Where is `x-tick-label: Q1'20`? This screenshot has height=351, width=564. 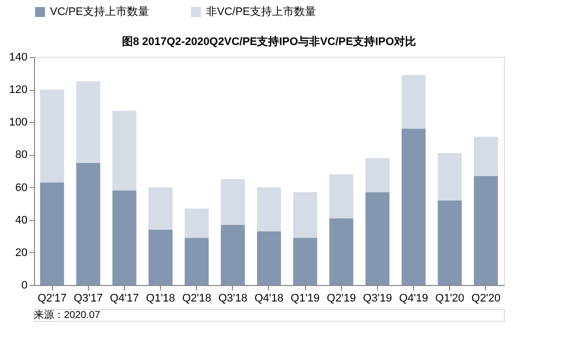 x-tick-label: Q1'20 is located at coordinates (449, 298).